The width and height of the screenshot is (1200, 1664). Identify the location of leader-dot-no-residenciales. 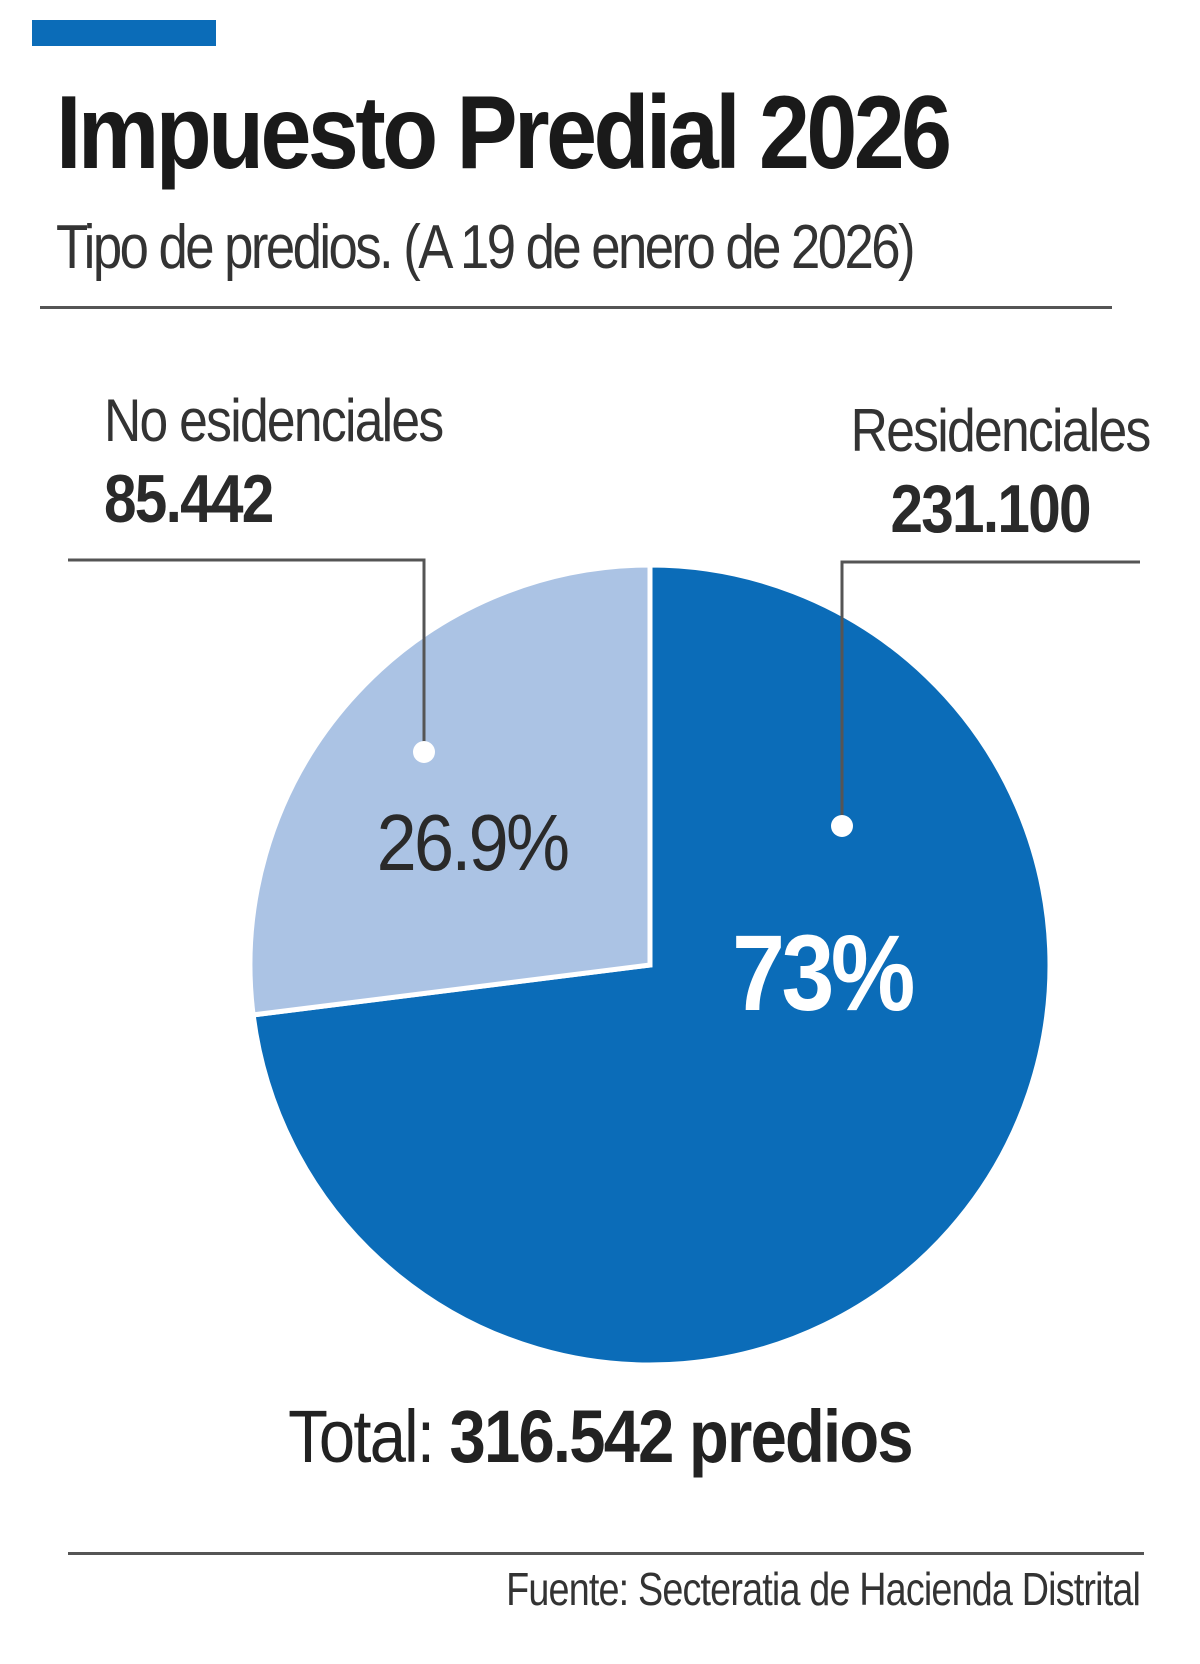
(424, 752).